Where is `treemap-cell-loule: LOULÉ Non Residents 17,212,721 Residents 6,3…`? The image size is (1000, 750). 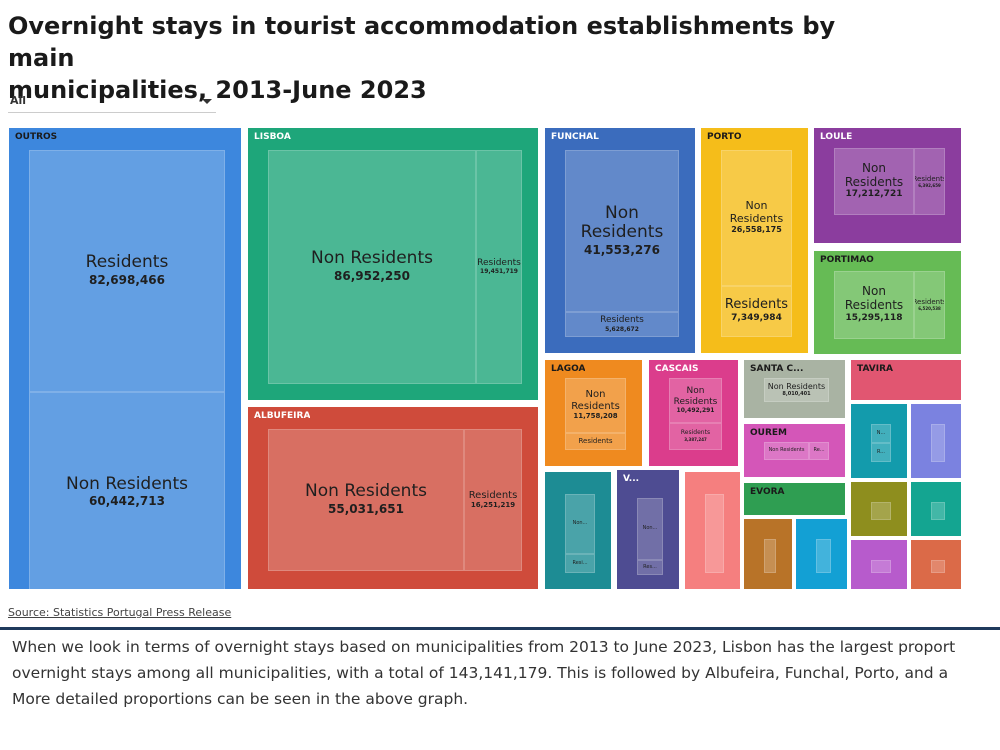
treemap-cell-loule: LOULÉ Non Residents 17,212,721 Residents 6,3… is located at coordinates (887, 185).